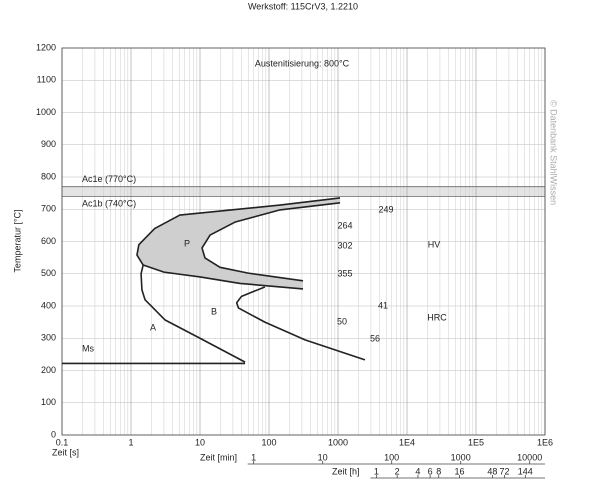 The height and width of the screenshot is (483, 605). I want to click on y-tick-label: 500, so click(48, 273).